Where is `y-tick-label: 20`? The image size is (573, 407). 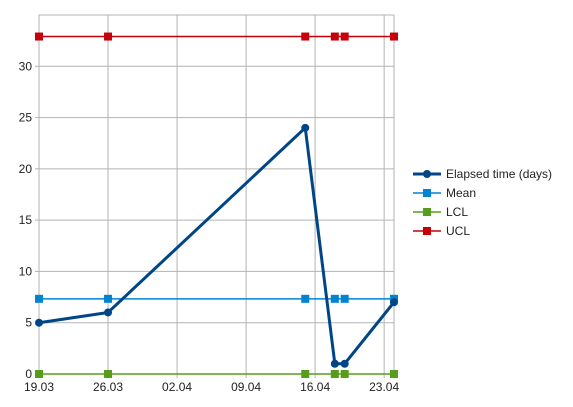 y-tick-label: 20 is located at coordinates (26, 169).